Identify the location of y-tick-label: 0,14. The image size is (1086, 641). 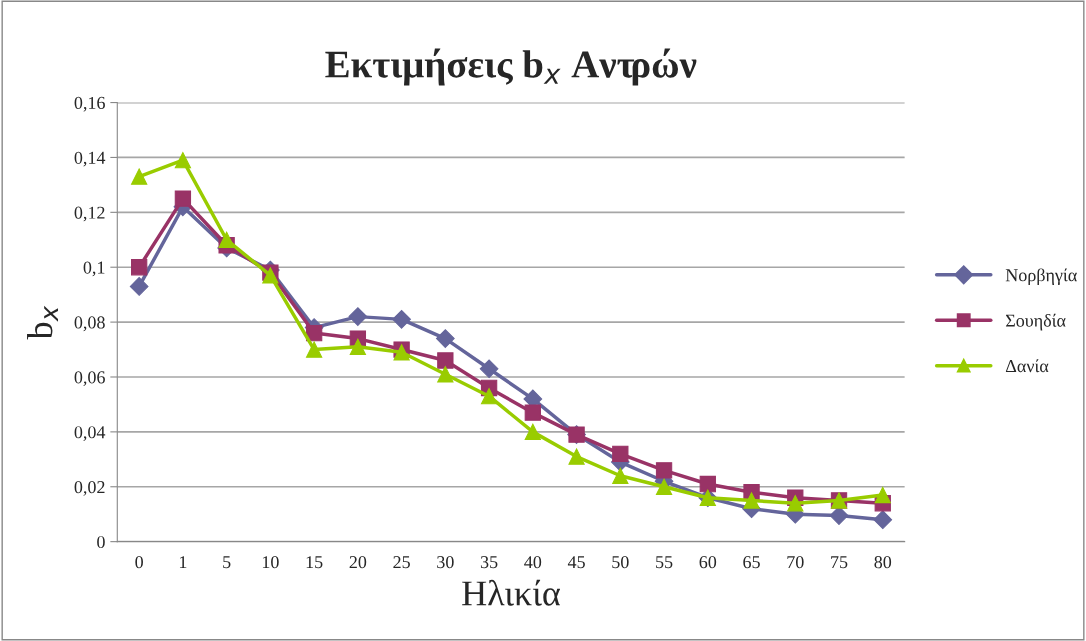
(90, 159).